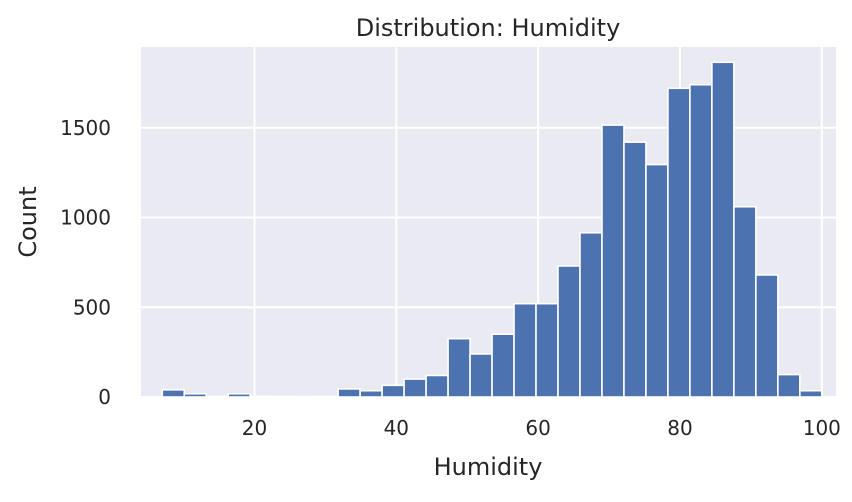 This screenshot has height=502, width=852. What do you see at coordinates (822, 428) in the screenshot?
I see `x-tick-label: 100` at bounding box center [822, 428].